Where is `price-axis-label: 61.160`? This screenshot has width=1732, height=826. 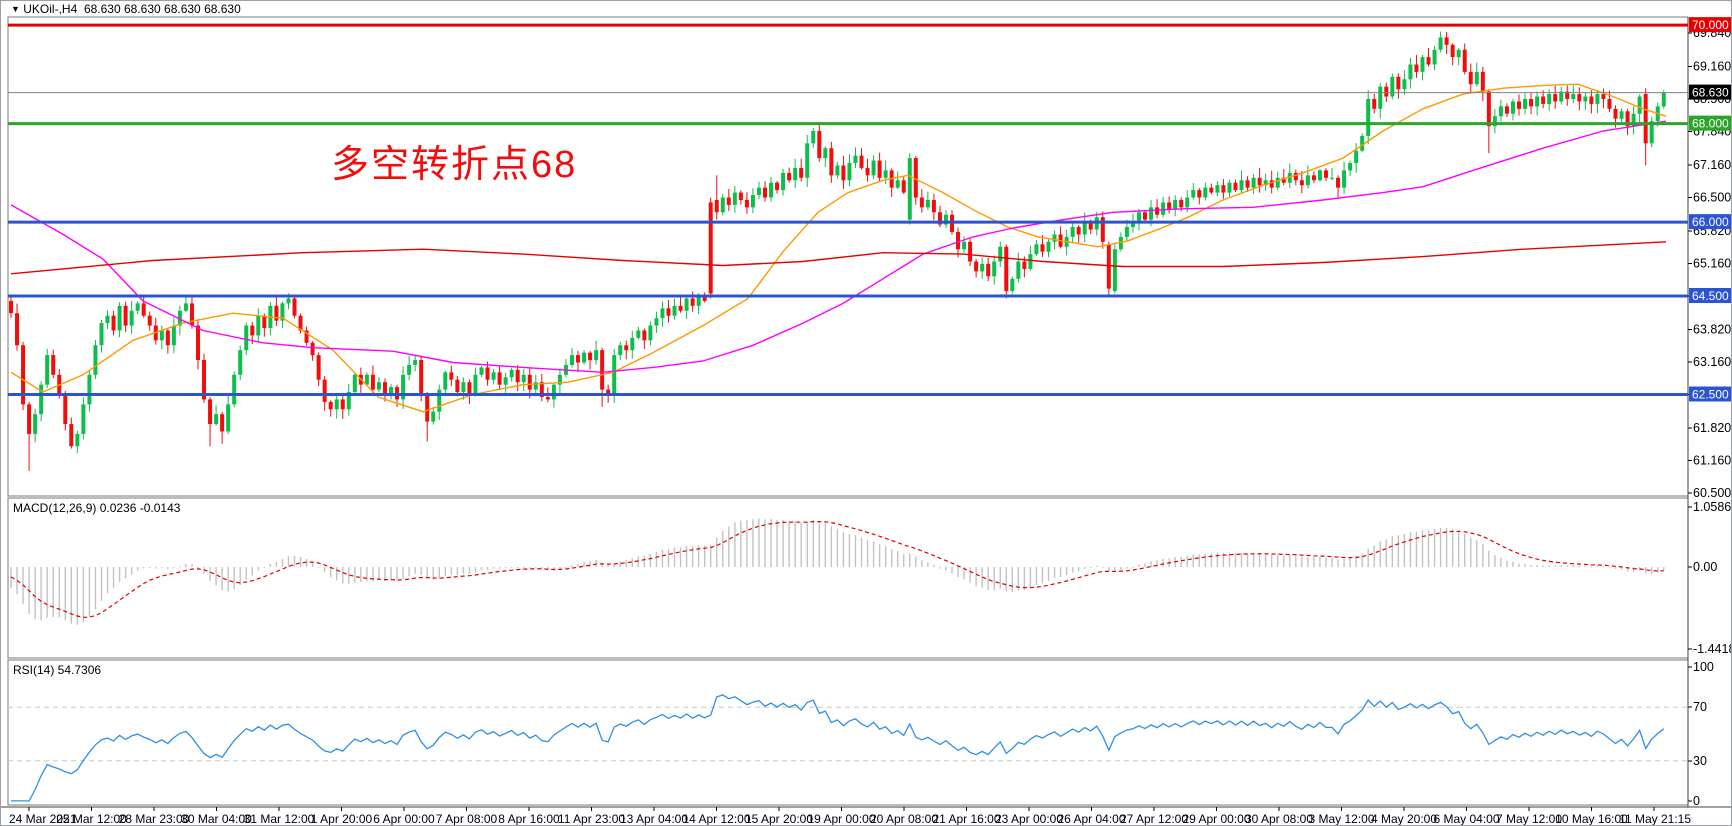 price-axis-label: 61.160 is located at coordinates (1712, 461).